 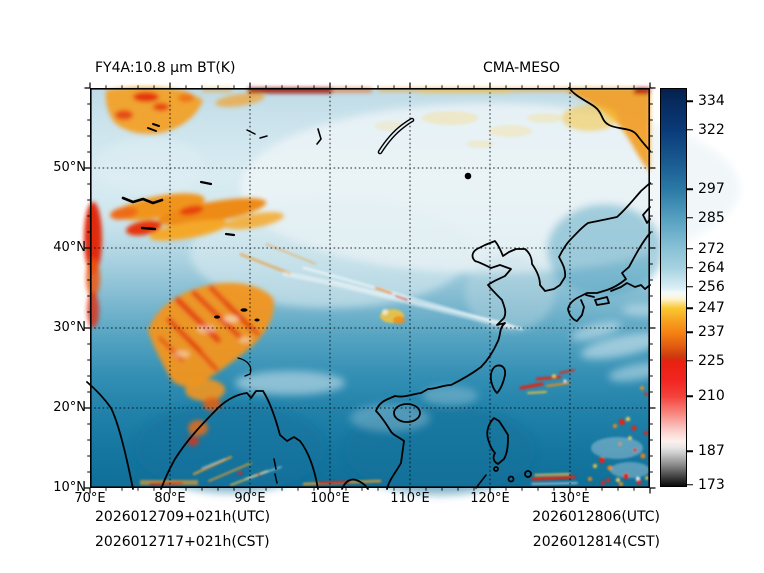 What do you see at coordinates (451, 368) in the screenshot?
I see `white-cloud-bands` at bounding box center [451, 368].